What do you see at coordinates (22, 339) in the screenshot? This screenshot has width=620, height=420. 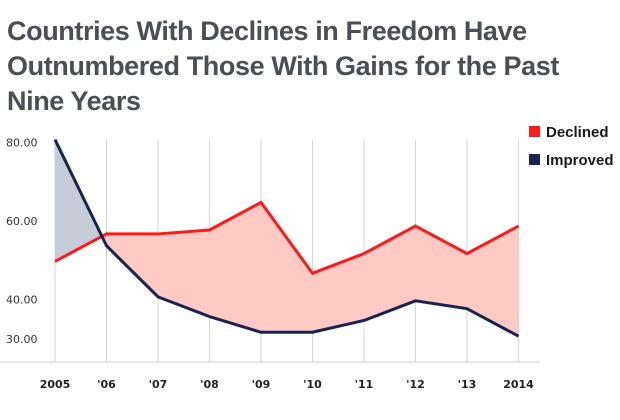 I see `y-tick-label: 30.00` at bounding box center [22, 339].